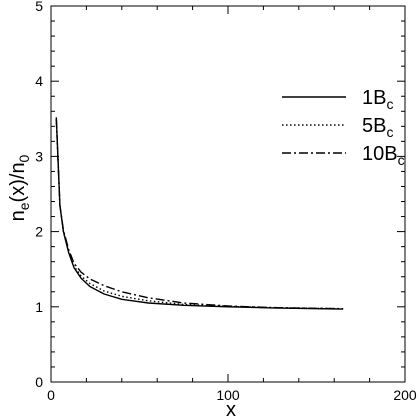 This screenshot has width=420, height=420. What do you see at coordinates (18, 215) in the screenshot?
I see `y-axis-title-main: n` at bounding box center [18, 215].